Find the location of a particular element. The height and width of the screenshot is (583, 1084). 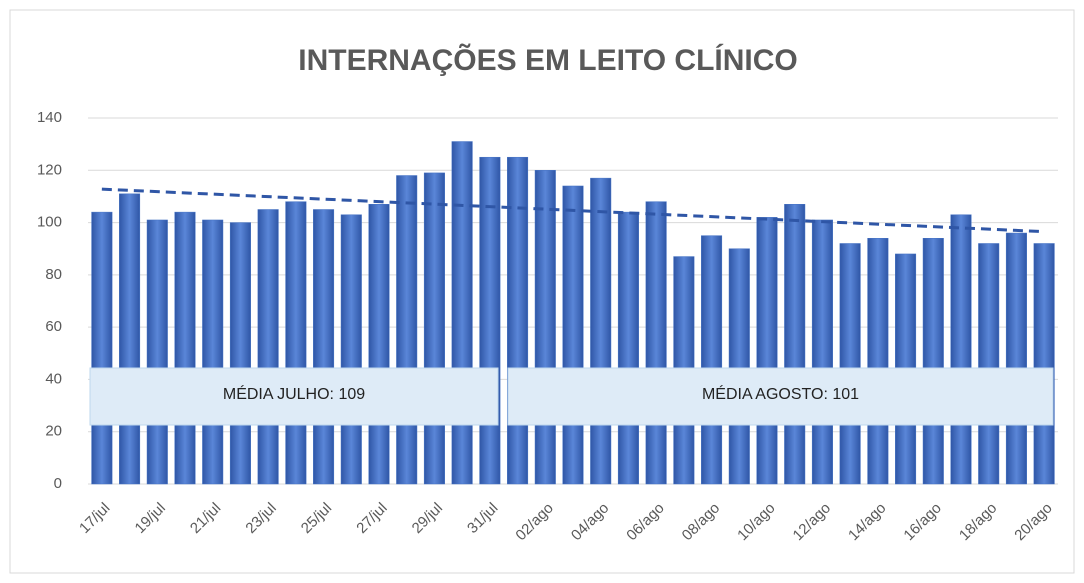

annotation: MÉDIA JULHO: 109 is located at coordinates (294, 393).